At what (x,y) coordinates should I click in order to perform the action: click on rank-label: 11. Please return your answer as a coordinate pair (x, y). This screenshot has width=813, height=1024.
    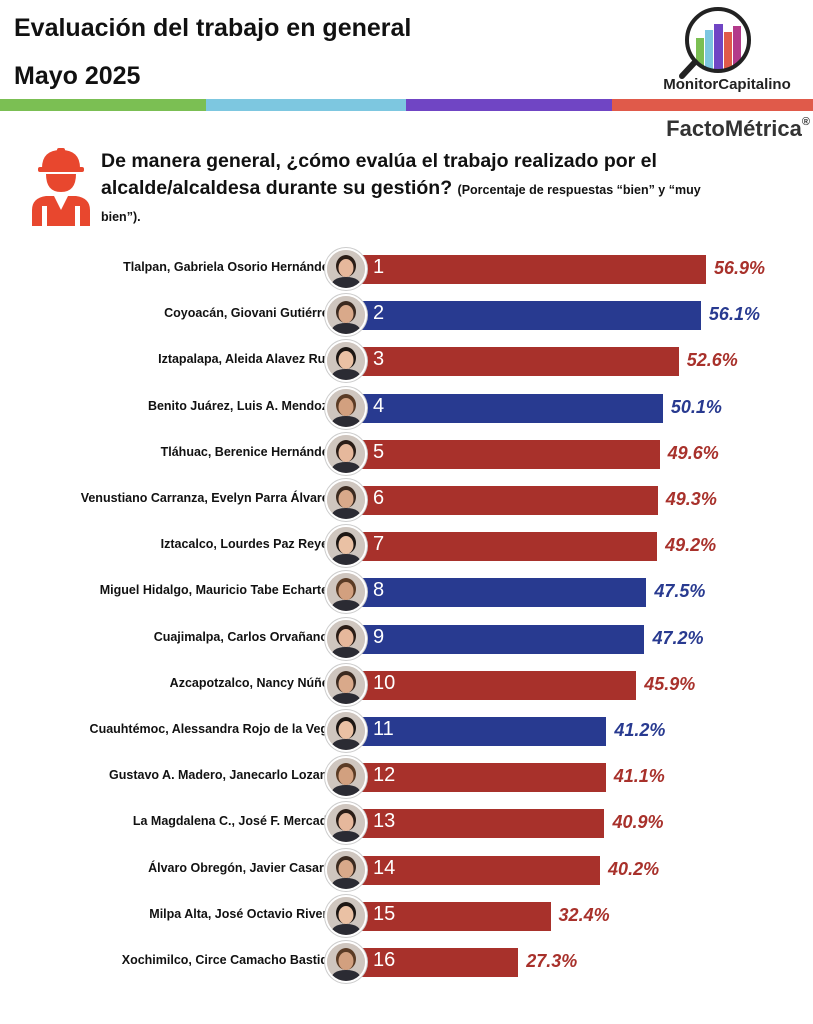
    Looking at the image, I should click on (383, 729).